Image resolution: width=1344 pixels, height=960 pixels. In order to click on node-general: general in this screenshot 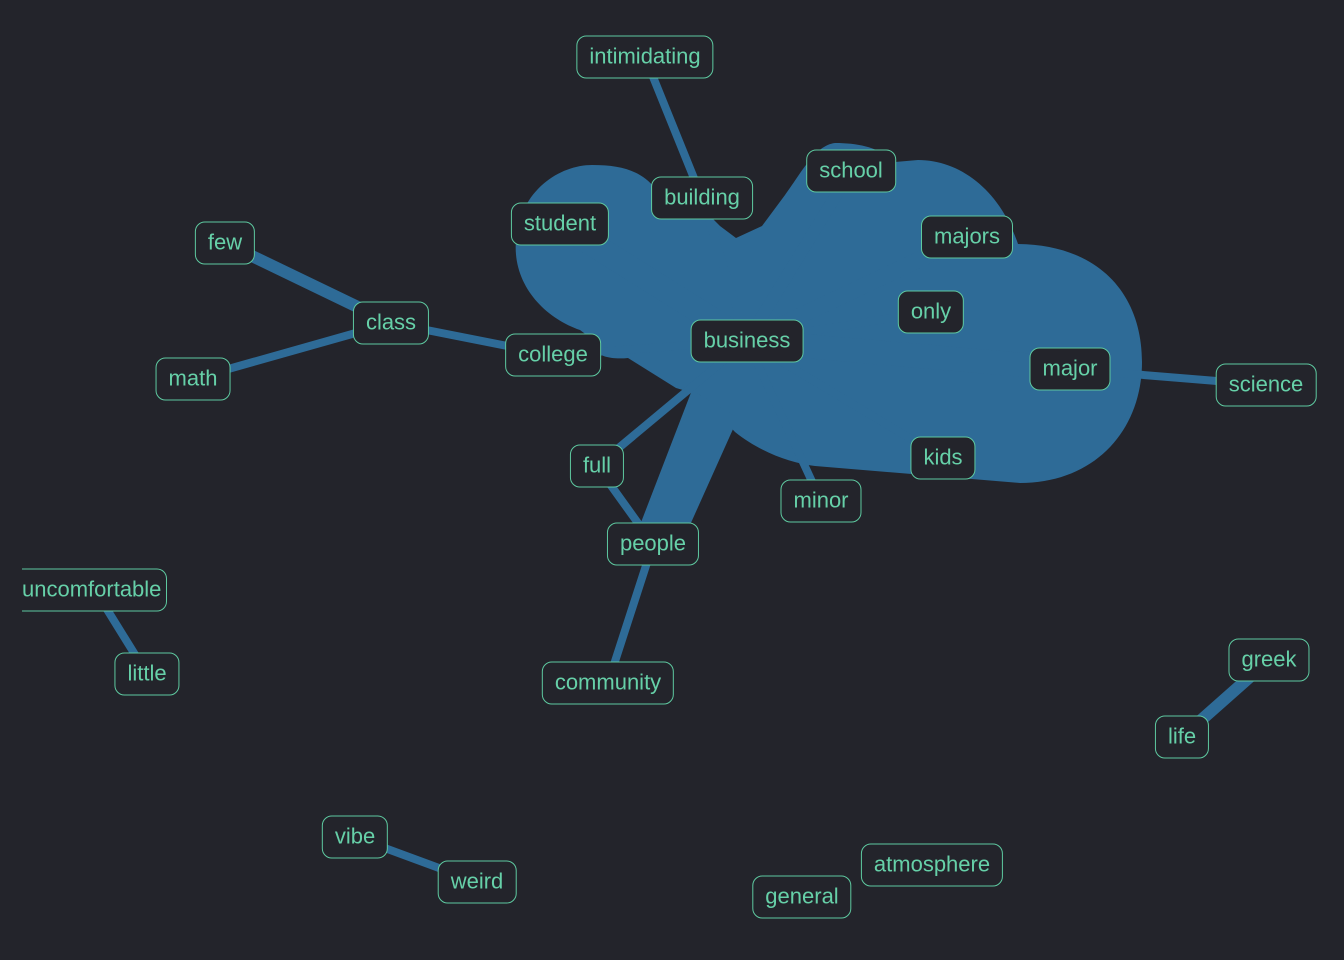, I will do `click(802, 897)`.